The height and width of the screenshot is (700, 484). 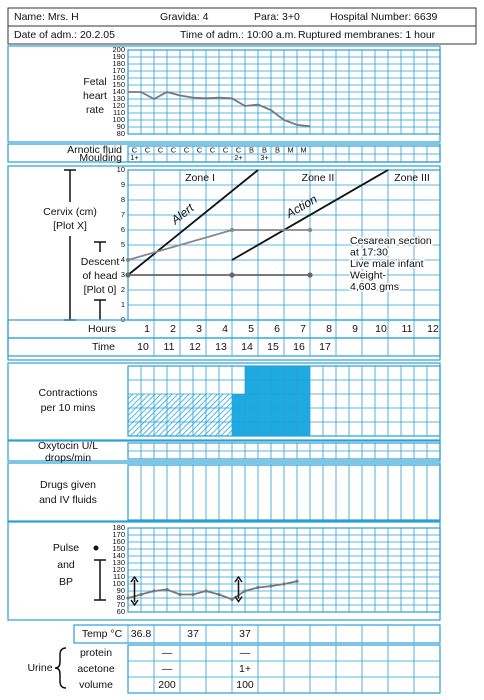 What do you see at coordinates (147, 329) in the screenshot?
I see `hour-label: 1` at bounding box center [147, 329].